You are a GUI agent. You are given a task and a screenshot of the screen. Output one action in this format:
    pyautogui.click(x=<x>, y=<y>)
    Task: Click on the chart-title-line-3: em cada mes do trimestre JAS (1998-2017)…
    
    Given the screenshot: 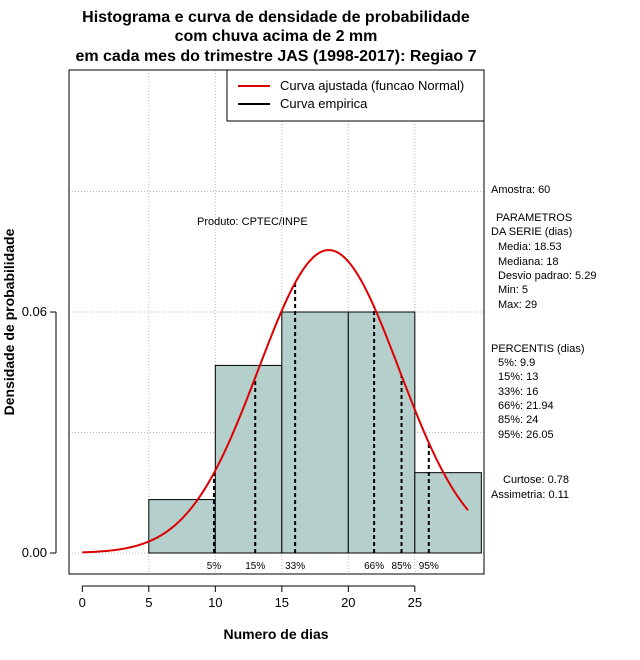 What is the action you would take?
    pyautogui.click(x=275, y=56)
    